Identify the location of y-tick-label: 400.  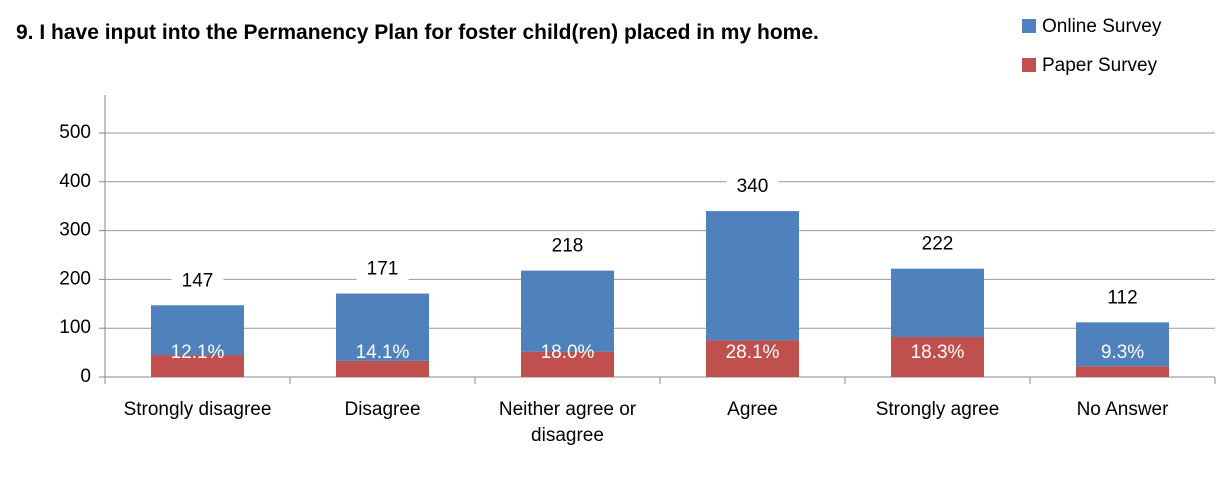
(75, 181).